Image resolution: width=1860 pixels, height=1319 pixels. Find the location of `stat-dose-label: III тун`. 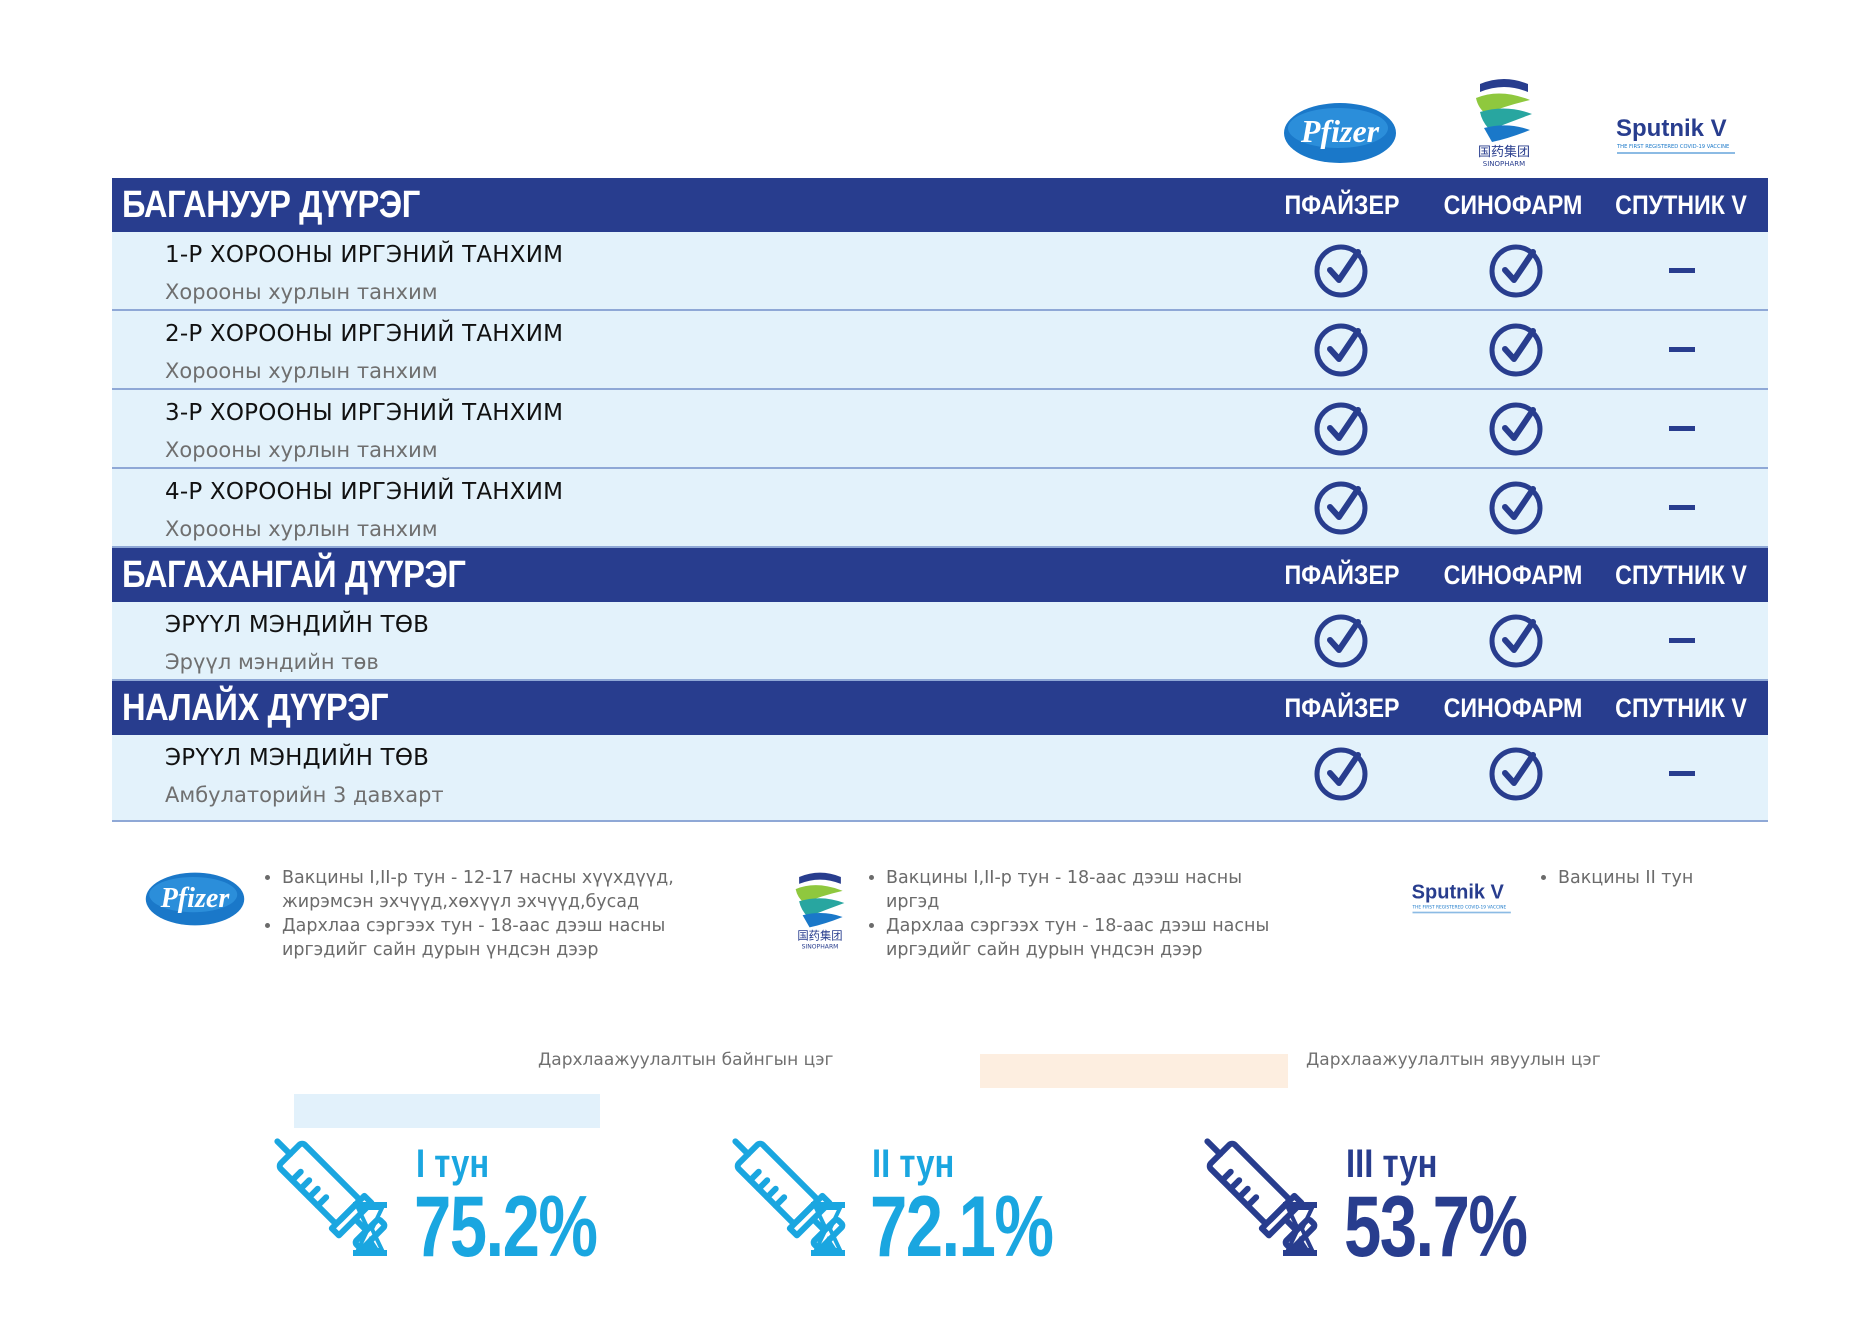

stat-dose-label: III тун is located at coordinates (1392, 1164).